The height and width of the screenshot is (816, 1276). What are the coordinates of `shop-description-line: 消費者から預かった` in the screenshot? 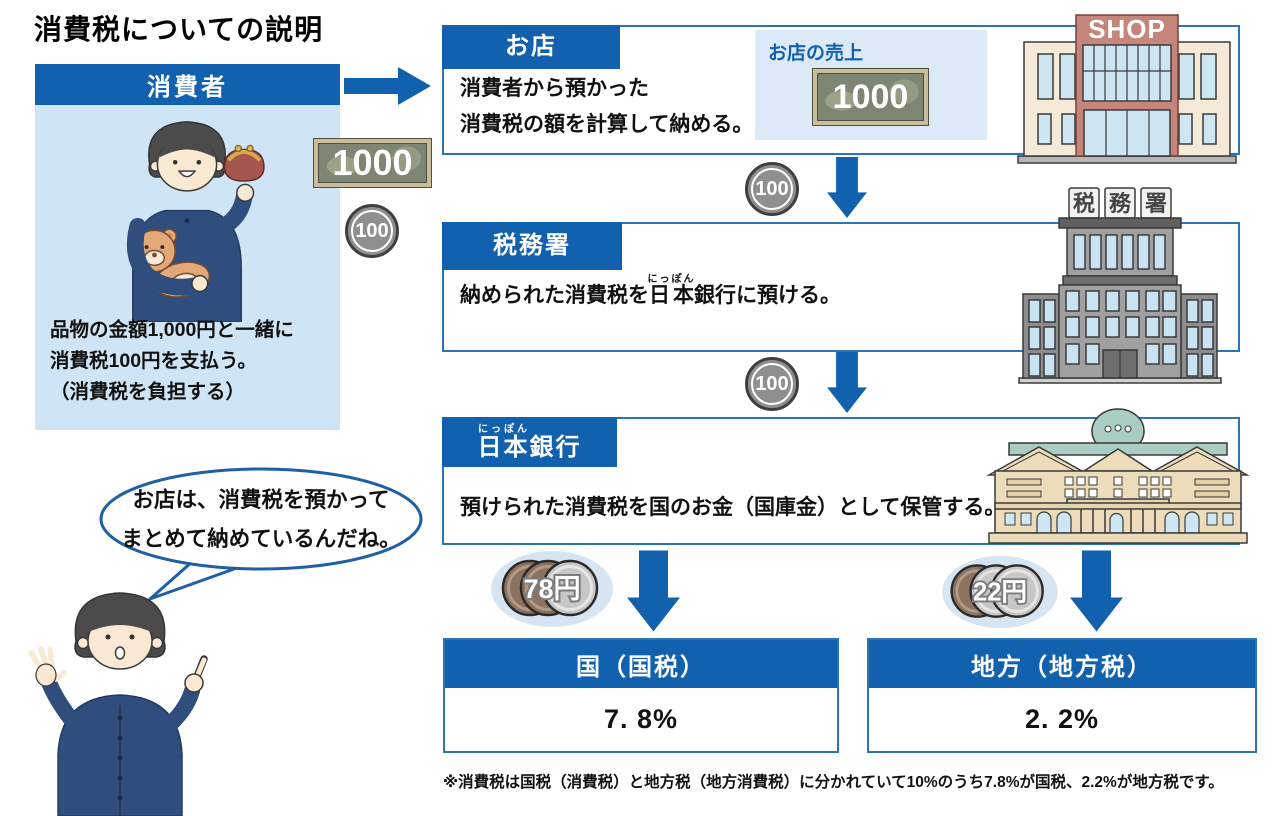 It's located at (554, 88).